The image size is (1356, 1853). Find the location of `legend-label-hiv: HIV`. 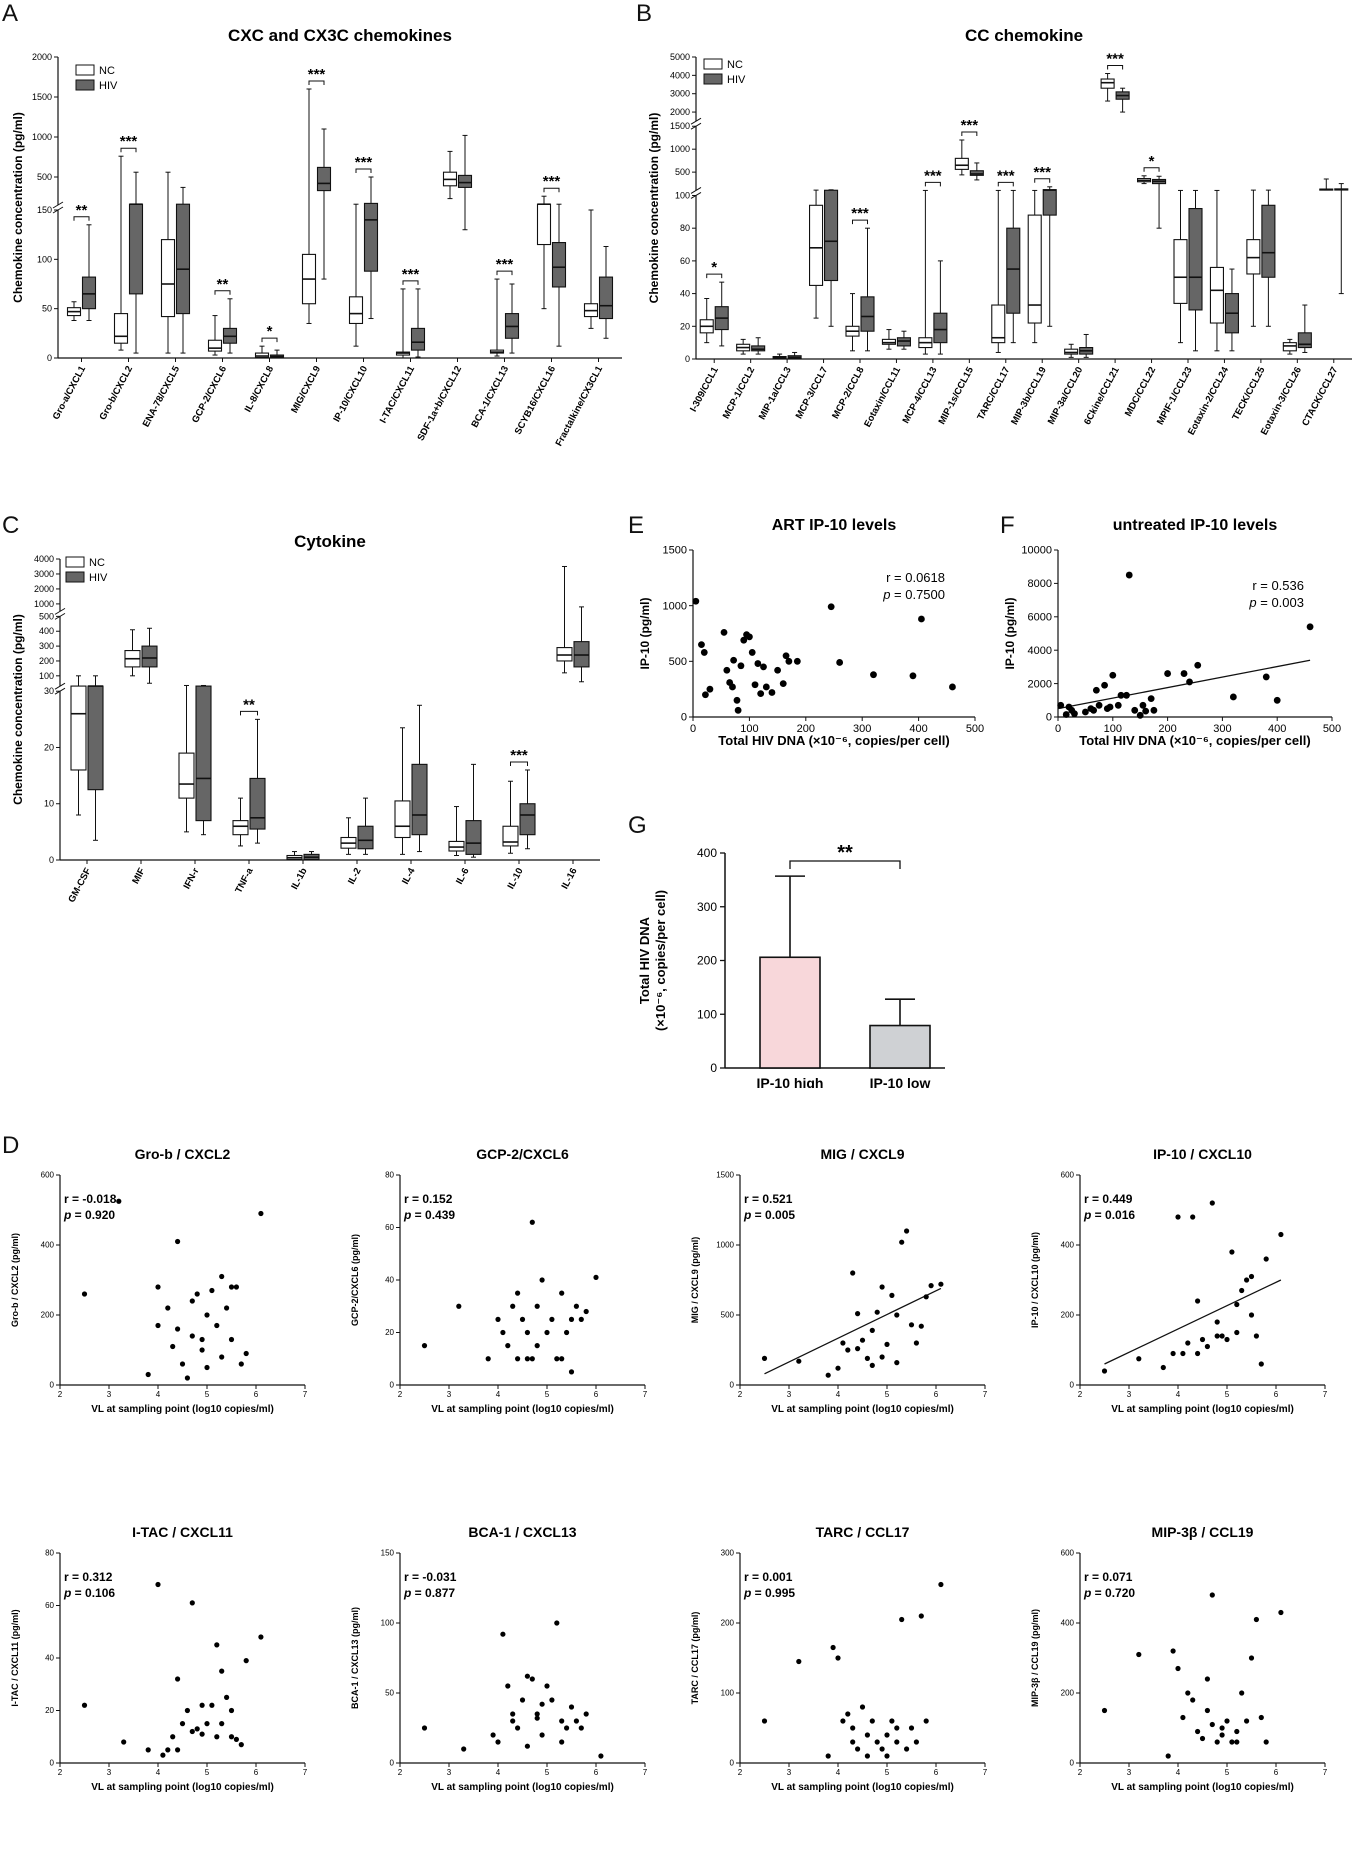

legend-label-hiv: HIV is located at coordinates (736, 80).